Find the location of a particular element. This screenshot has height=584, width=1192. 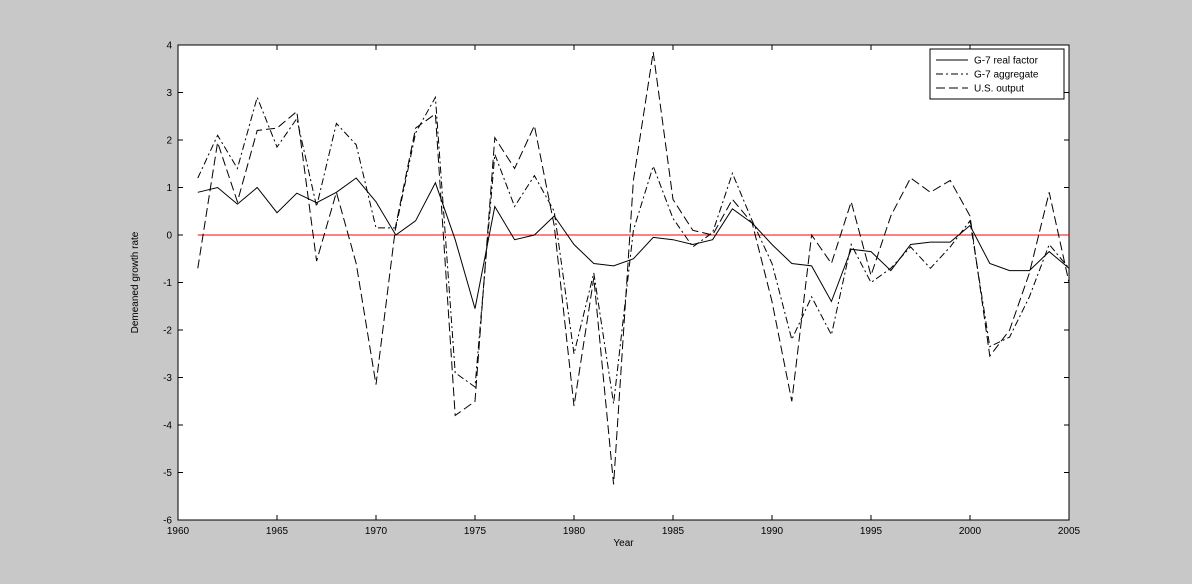

x-tick-label: 1980 is located at coordinates (574, 531).